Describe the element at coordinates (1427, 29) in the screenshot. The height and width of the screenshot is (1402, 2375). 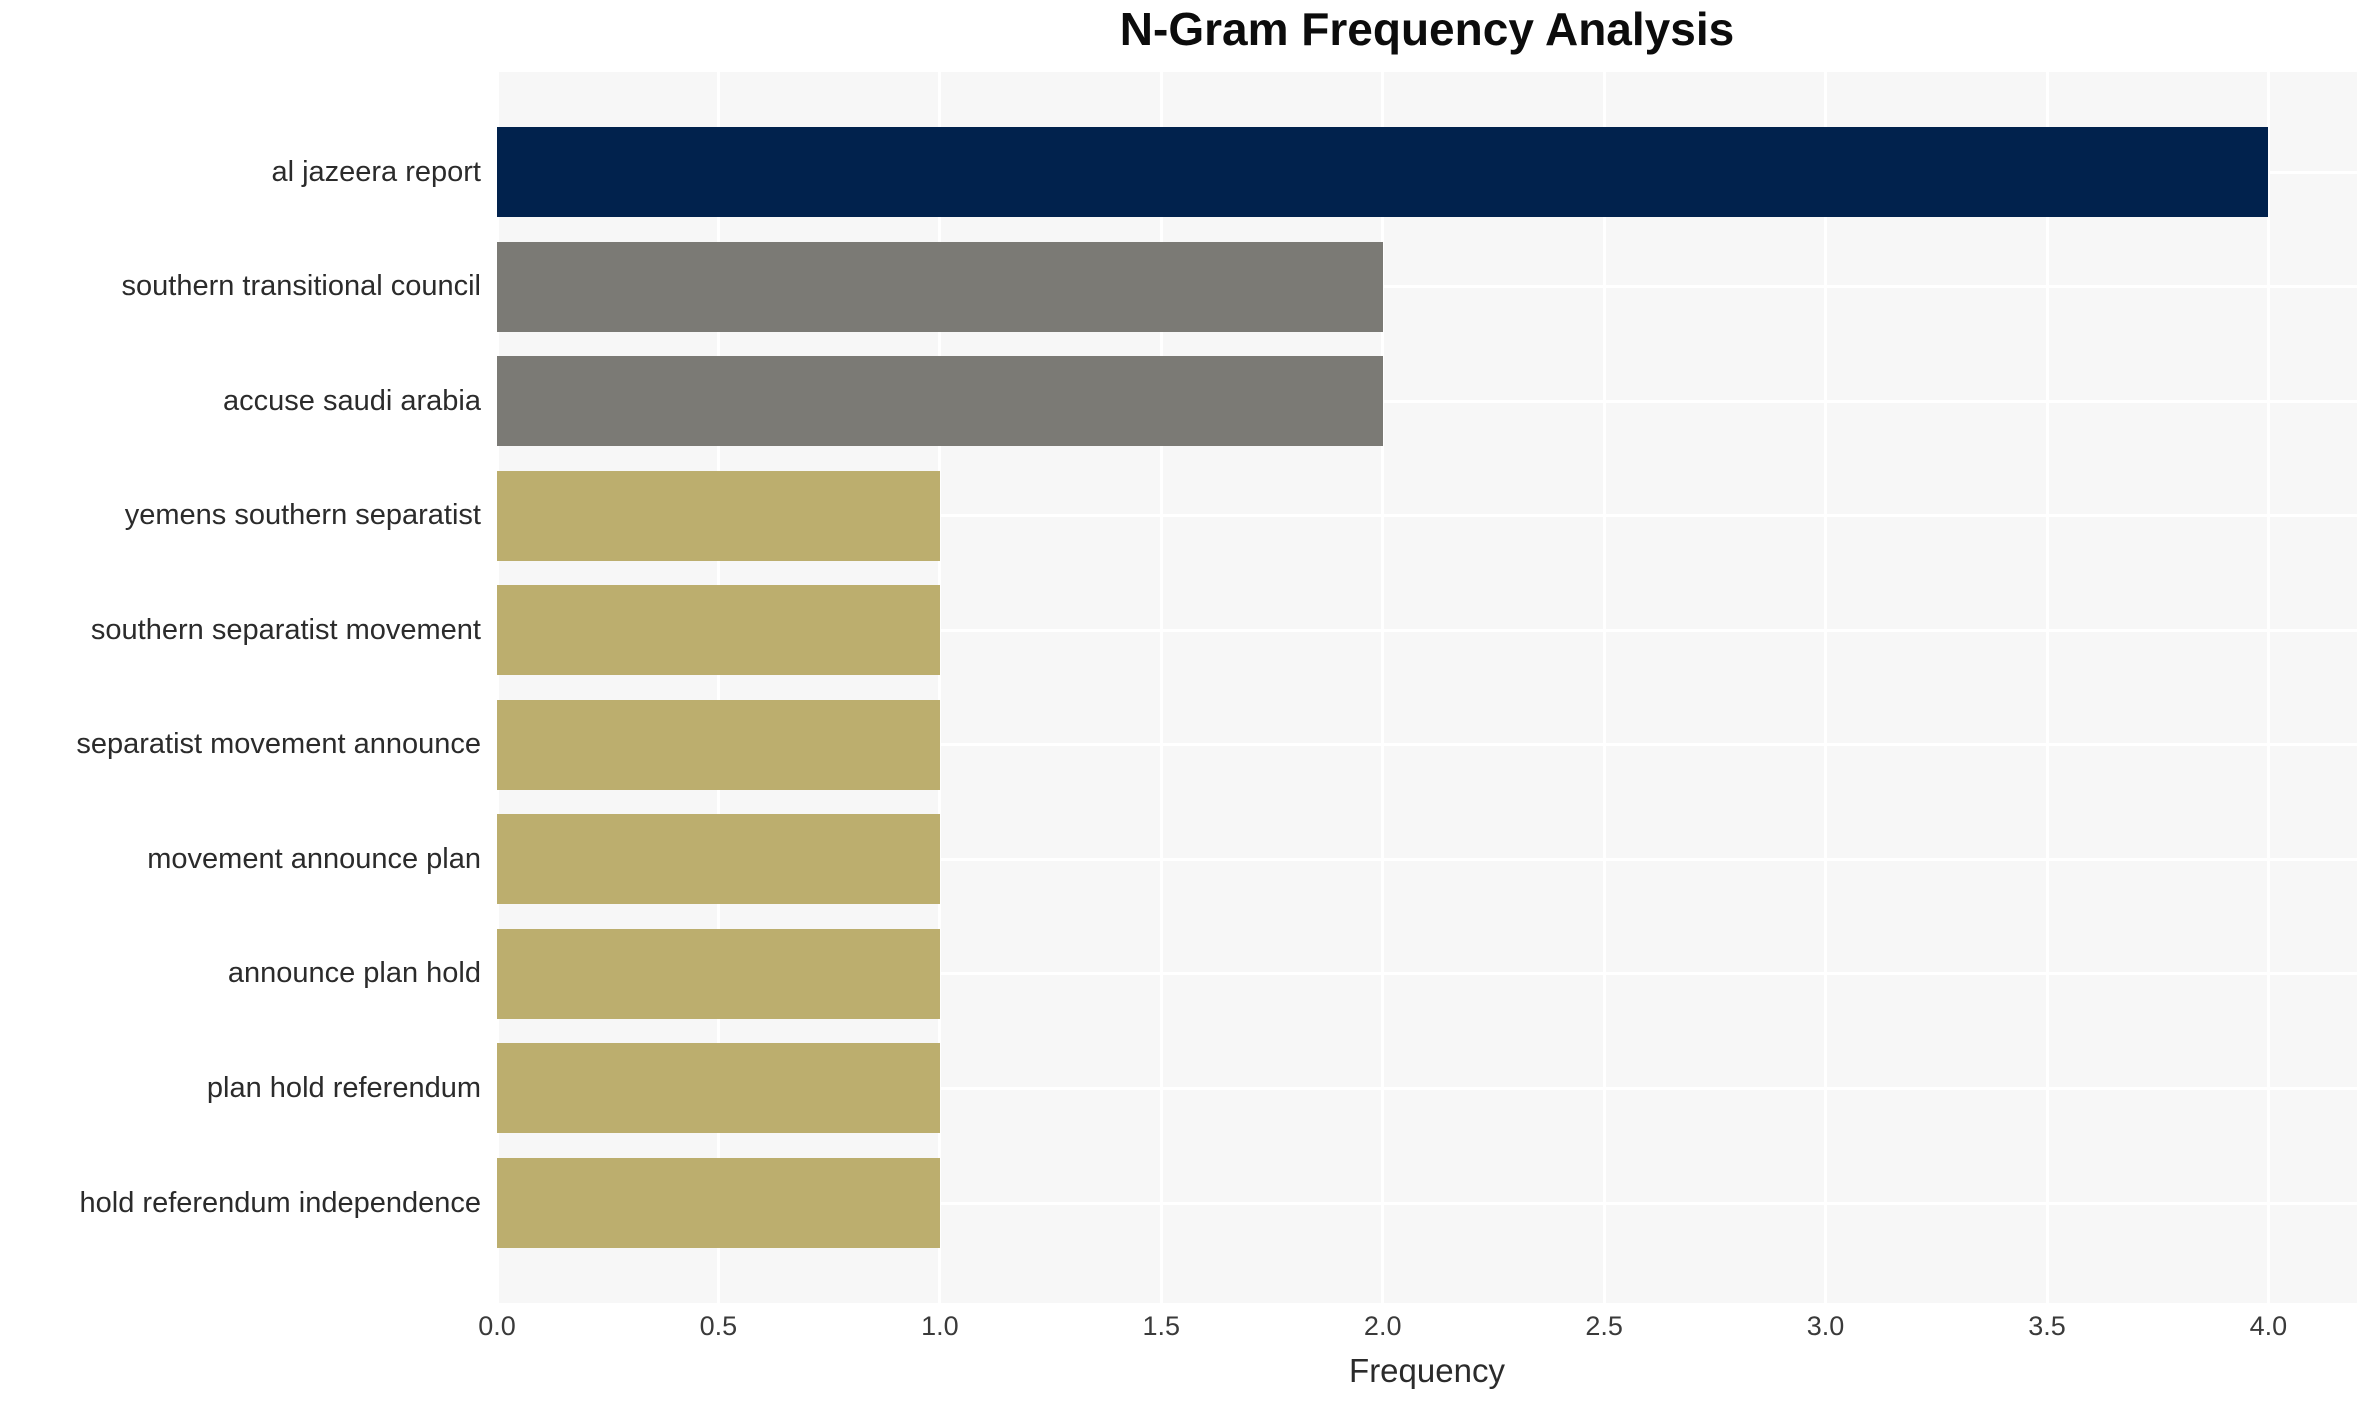
I see `chart-title: N-Gram Frequency Analysis` at that location.